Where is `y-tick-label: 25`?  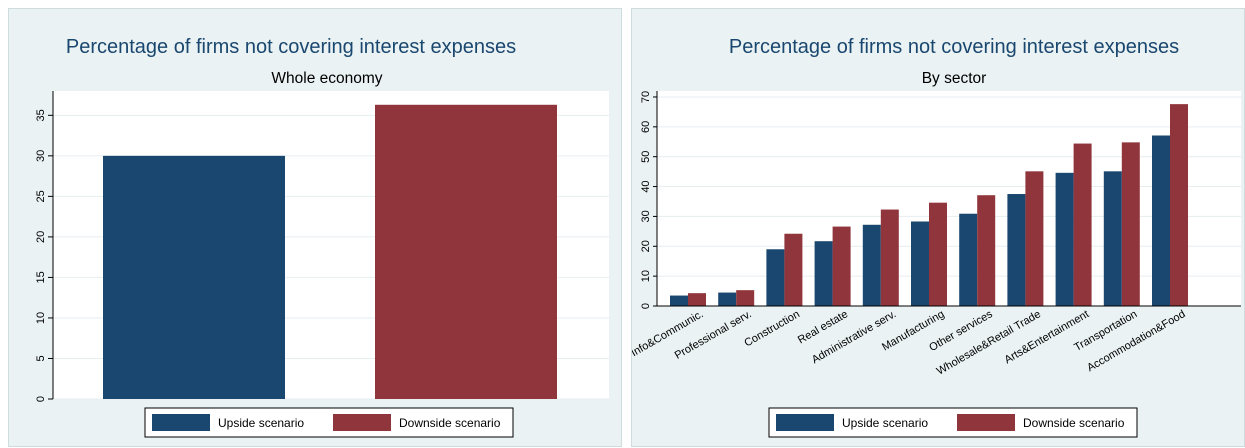 y-tick-label: 25 is located at coordinates (41, 196).